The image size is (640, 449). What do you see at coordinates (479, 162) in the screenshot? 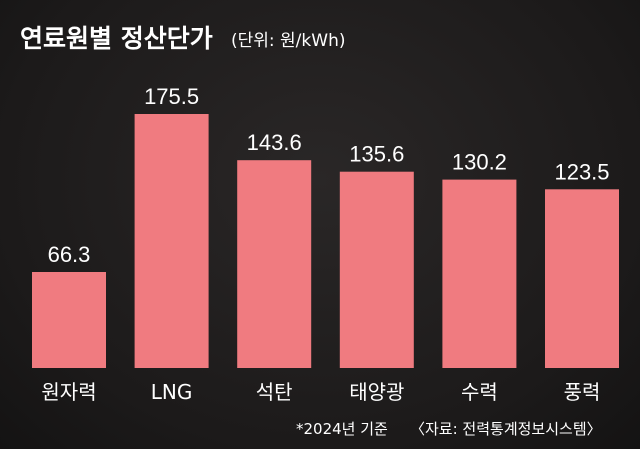
I see `value-label-4: 130.2` at bounding box center [479, 162].